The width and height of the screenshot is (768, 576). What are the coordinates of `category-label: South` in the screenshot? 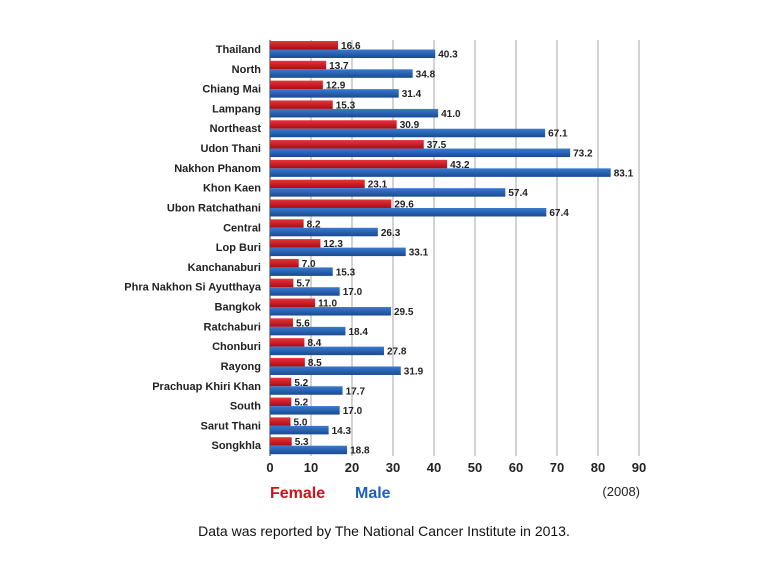 It's located at (245, 407).